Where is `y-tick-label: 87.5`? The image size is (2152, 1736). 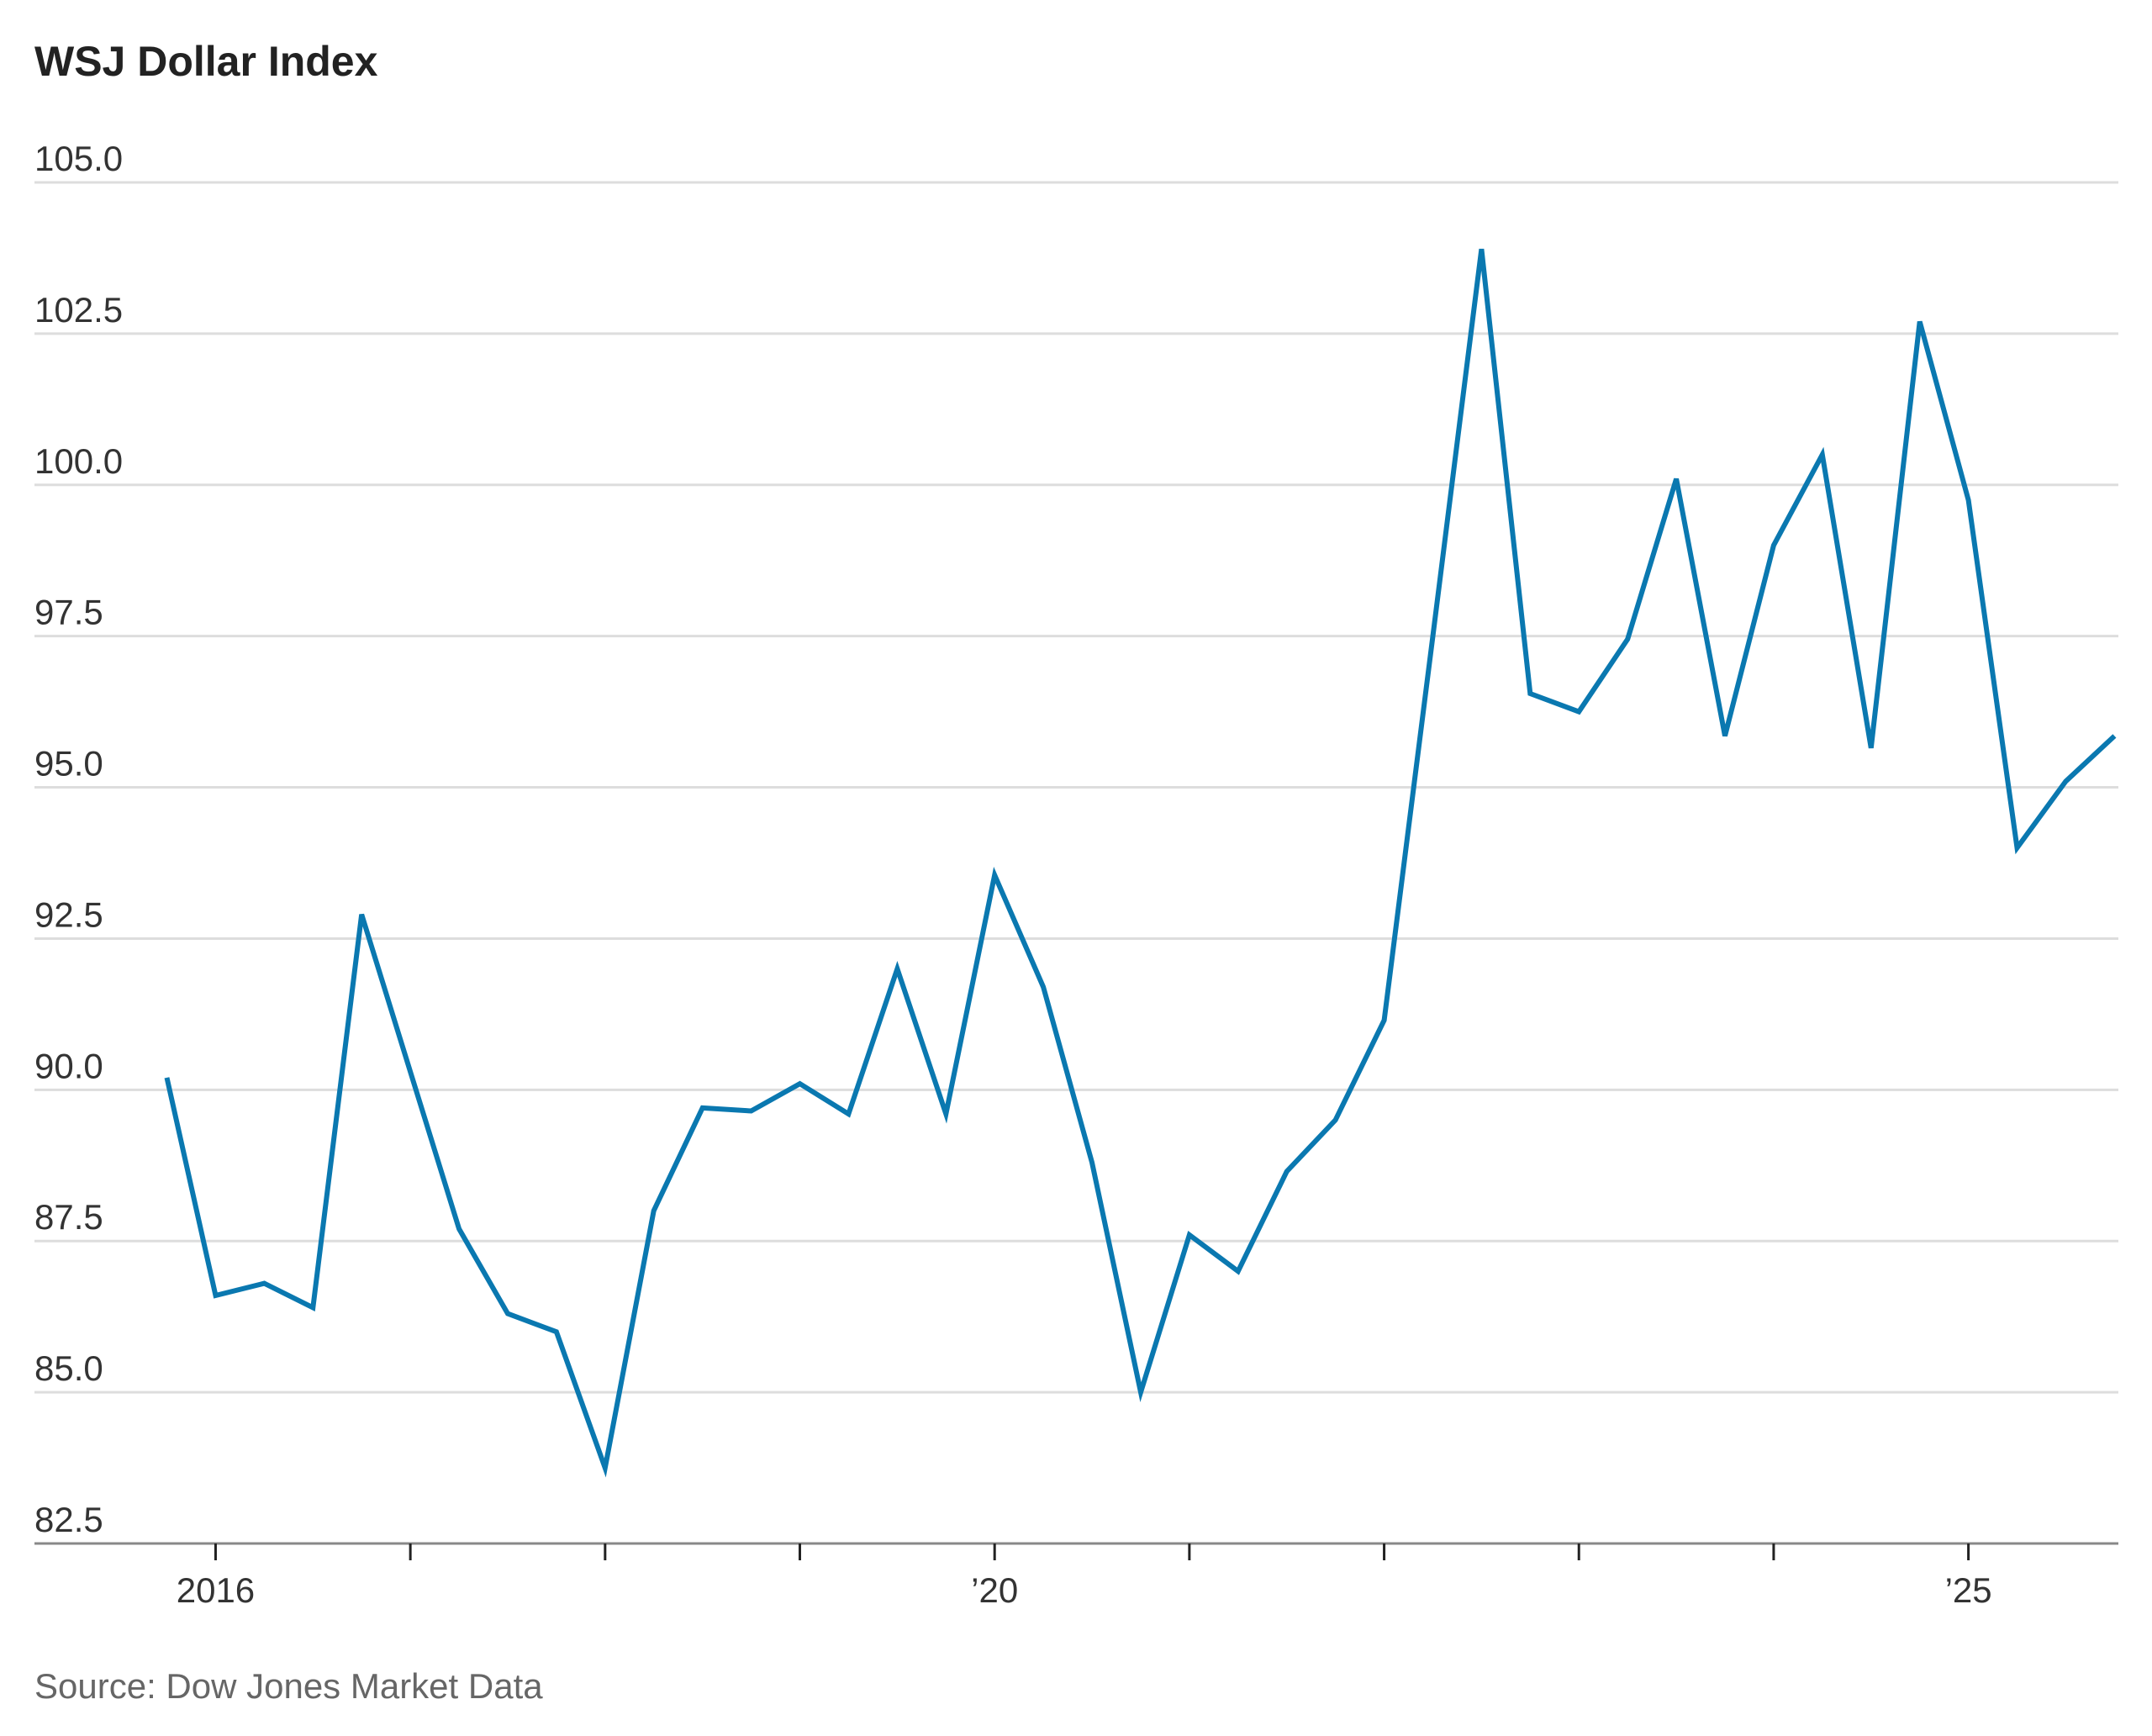 y-tick-label: 87.5 is located at coordinates (68, 1217).